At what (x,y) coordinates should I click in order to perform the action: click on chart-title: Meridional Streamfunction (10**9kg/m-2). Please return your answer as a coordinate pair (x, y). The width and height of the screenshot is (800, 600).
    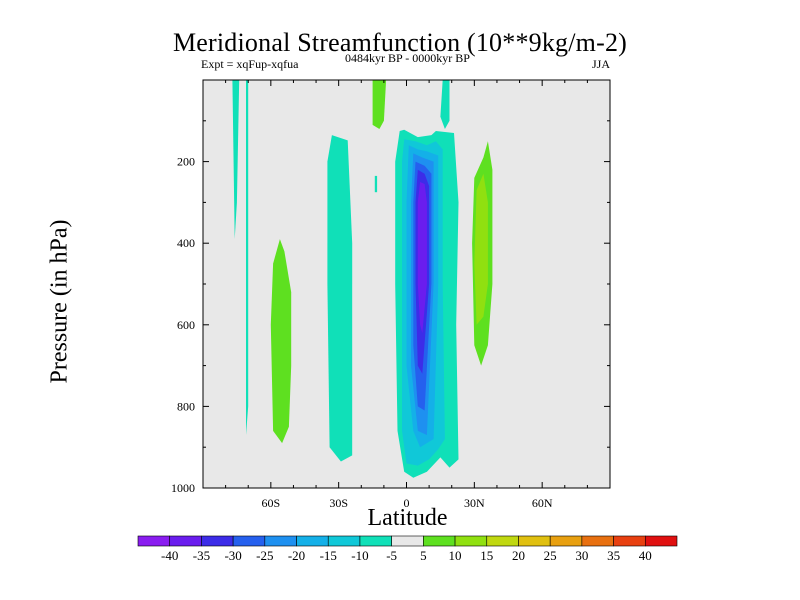
    Looking at the image, I should click on (400, 42).